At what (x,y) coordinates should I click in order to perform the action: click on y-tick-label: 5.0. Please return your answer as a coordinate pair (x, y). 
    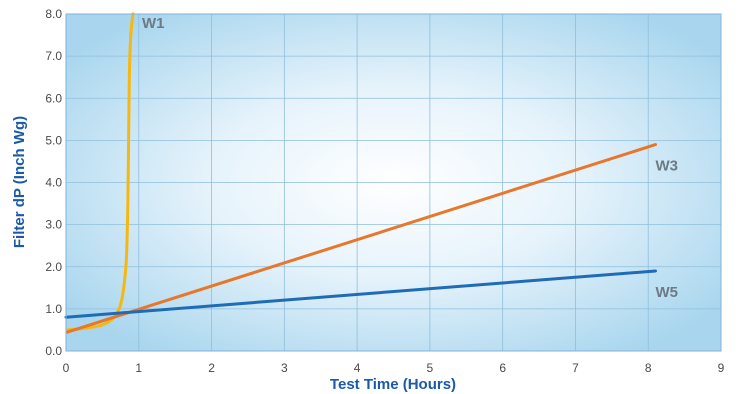
    Looking at the image, I should click on (53, 140).